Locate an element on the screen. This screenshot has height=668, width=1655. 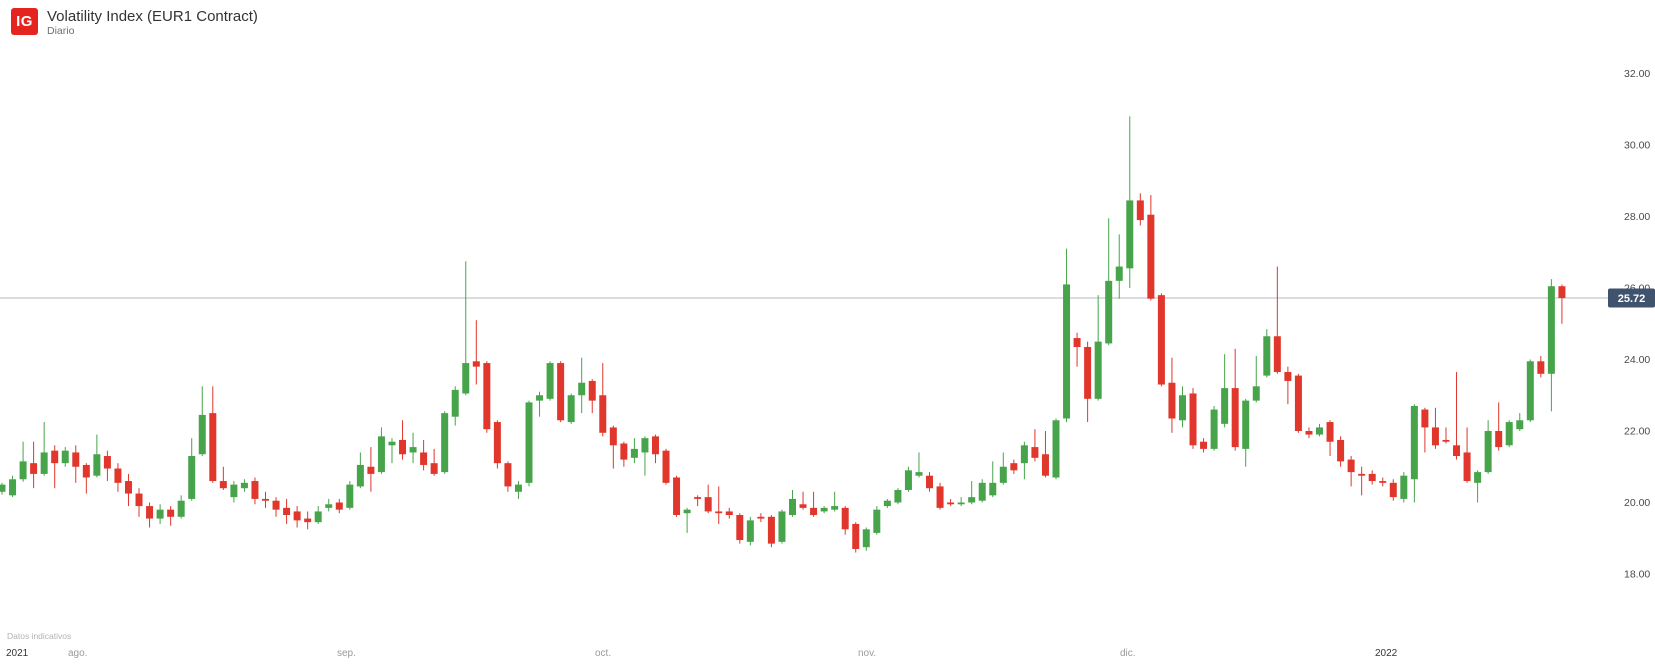
y-axis-label: 22.00 is located at coordinates (1637, 432).